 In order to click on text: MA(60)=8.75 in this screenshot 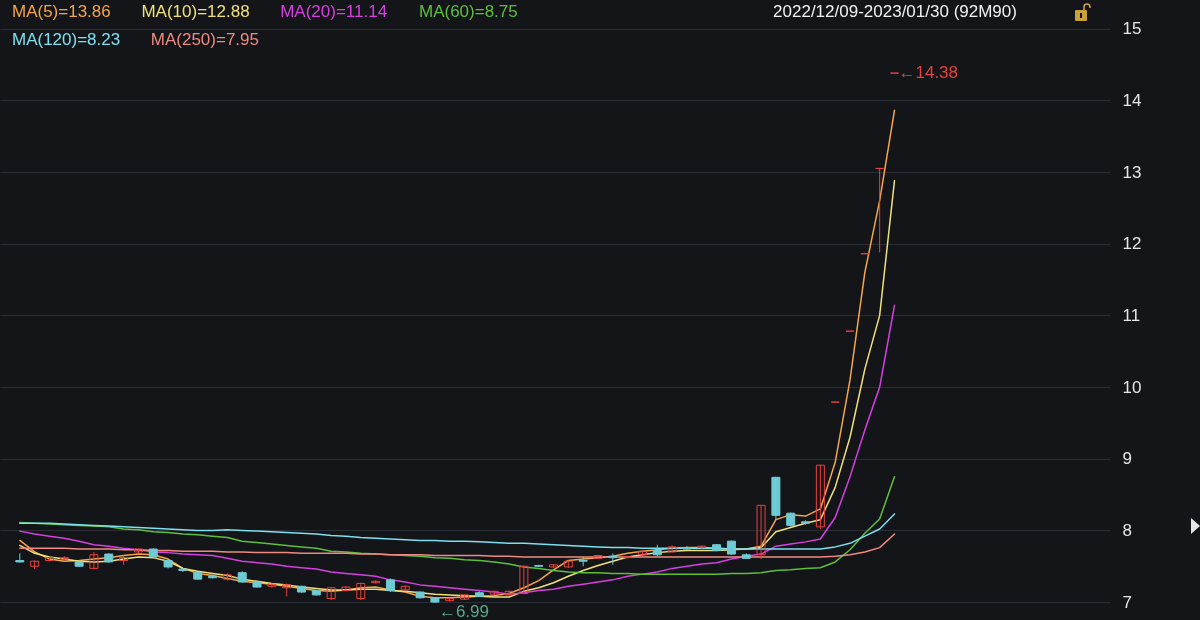, I will do `click(468, 11)`.